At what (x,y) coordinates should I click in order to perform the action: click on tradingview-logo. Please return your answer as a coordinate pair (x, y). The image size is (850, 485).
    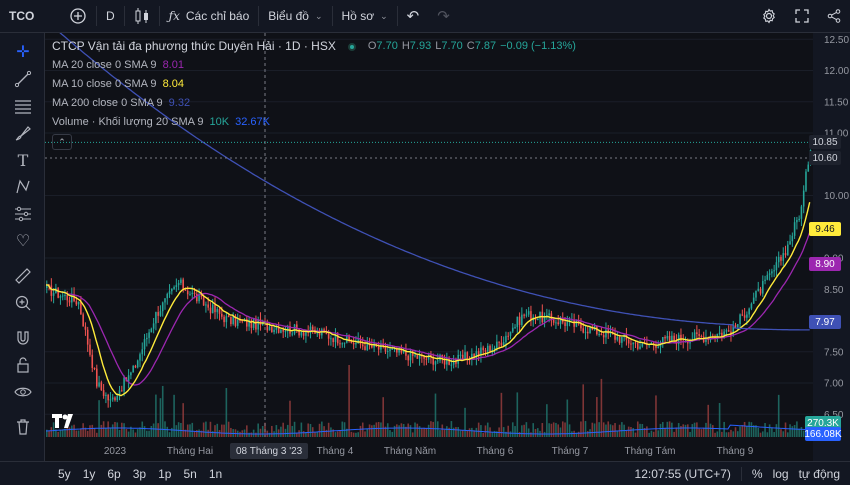
    Looking at the image, I should click on (64, 423).